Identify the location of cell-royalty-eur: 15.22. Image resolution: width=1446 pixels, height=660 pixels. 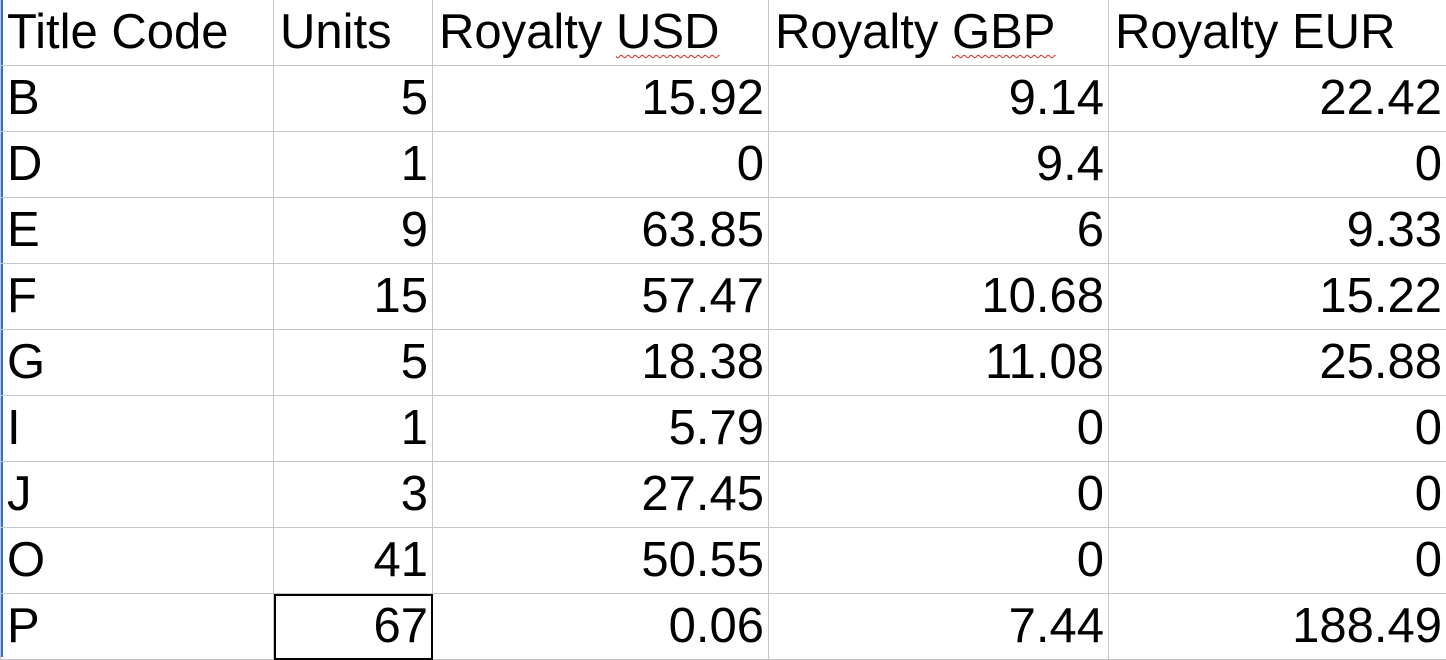
(1277, 297).